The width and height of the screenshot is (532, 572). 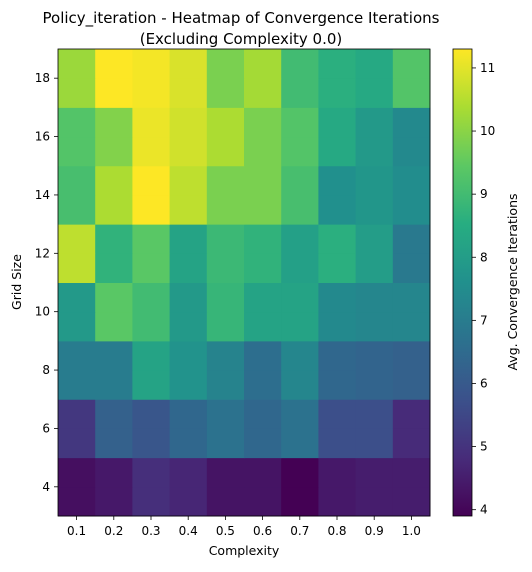 What do you see at coordinates (150, 531) in the screenshot?
I see `x-tick-label: 0.3` at bounding box center [150, 531].